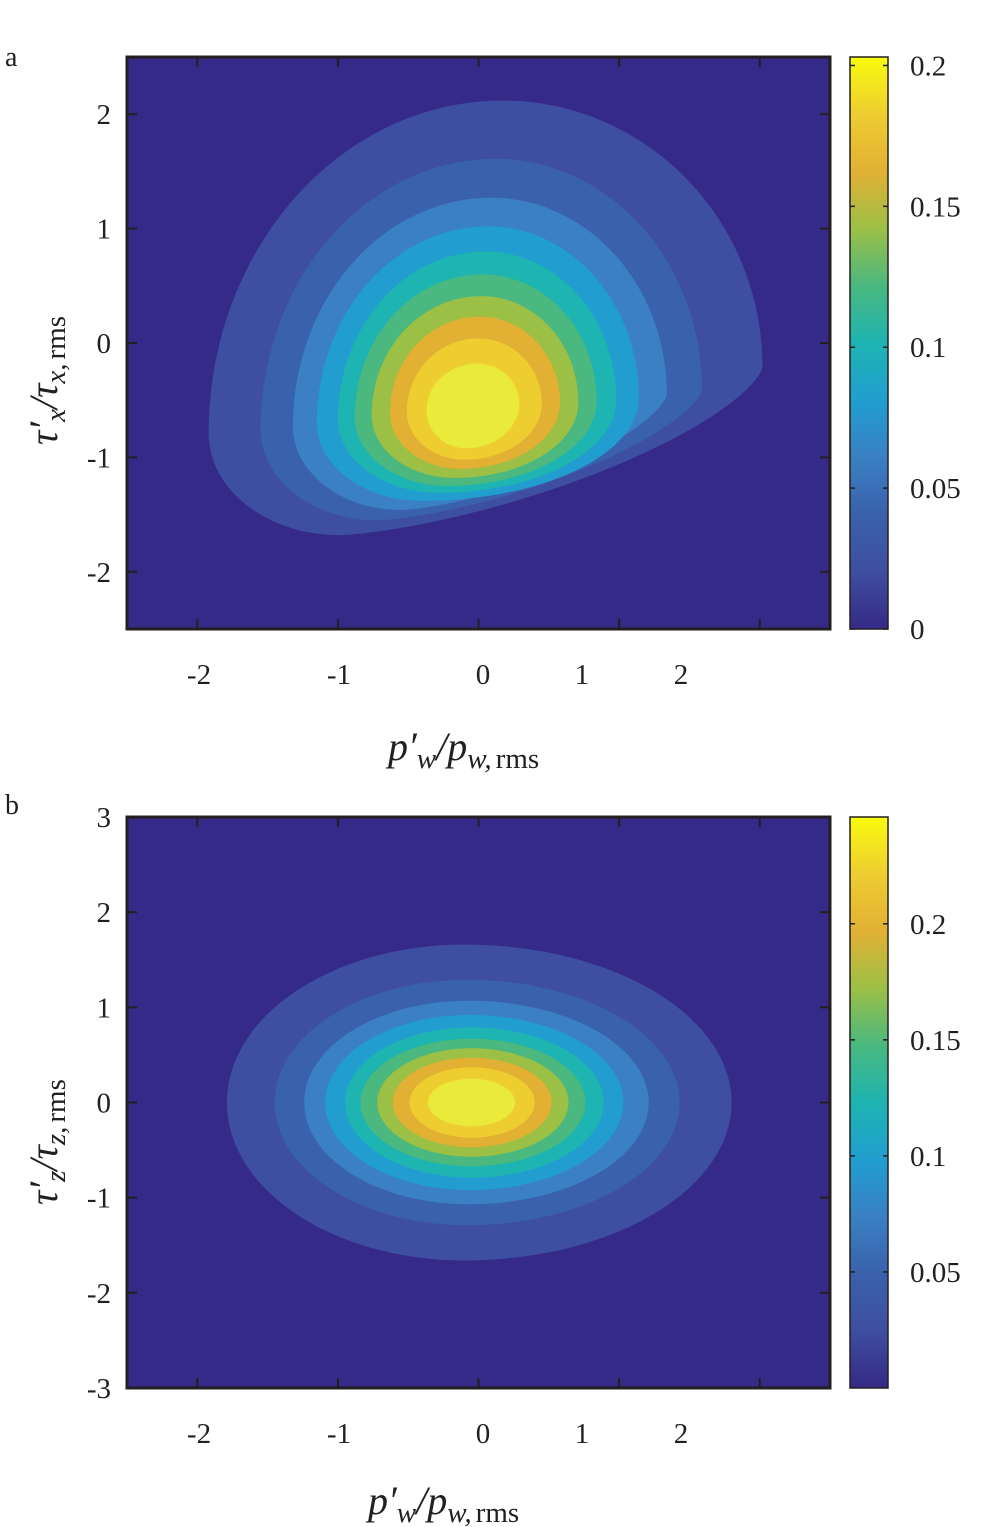 Image resolution: width=995 pixels, height=1527 pixels. What do you see at coordinates (99, 1389) in the screenshot?
I see `y-tick-label: -3` at bounding box center [99, 1389].